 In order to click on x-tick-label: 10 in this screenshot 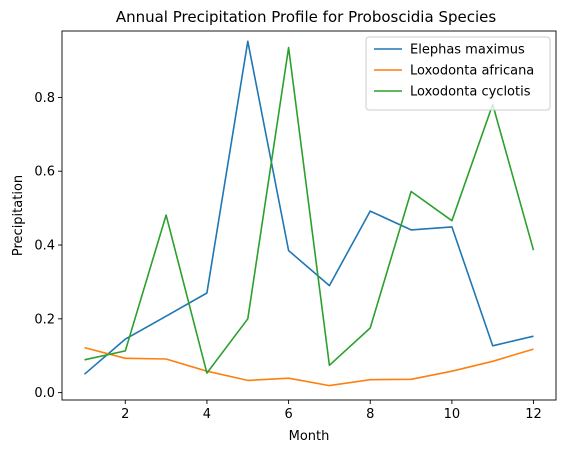, I will do `click(452, 414)`.